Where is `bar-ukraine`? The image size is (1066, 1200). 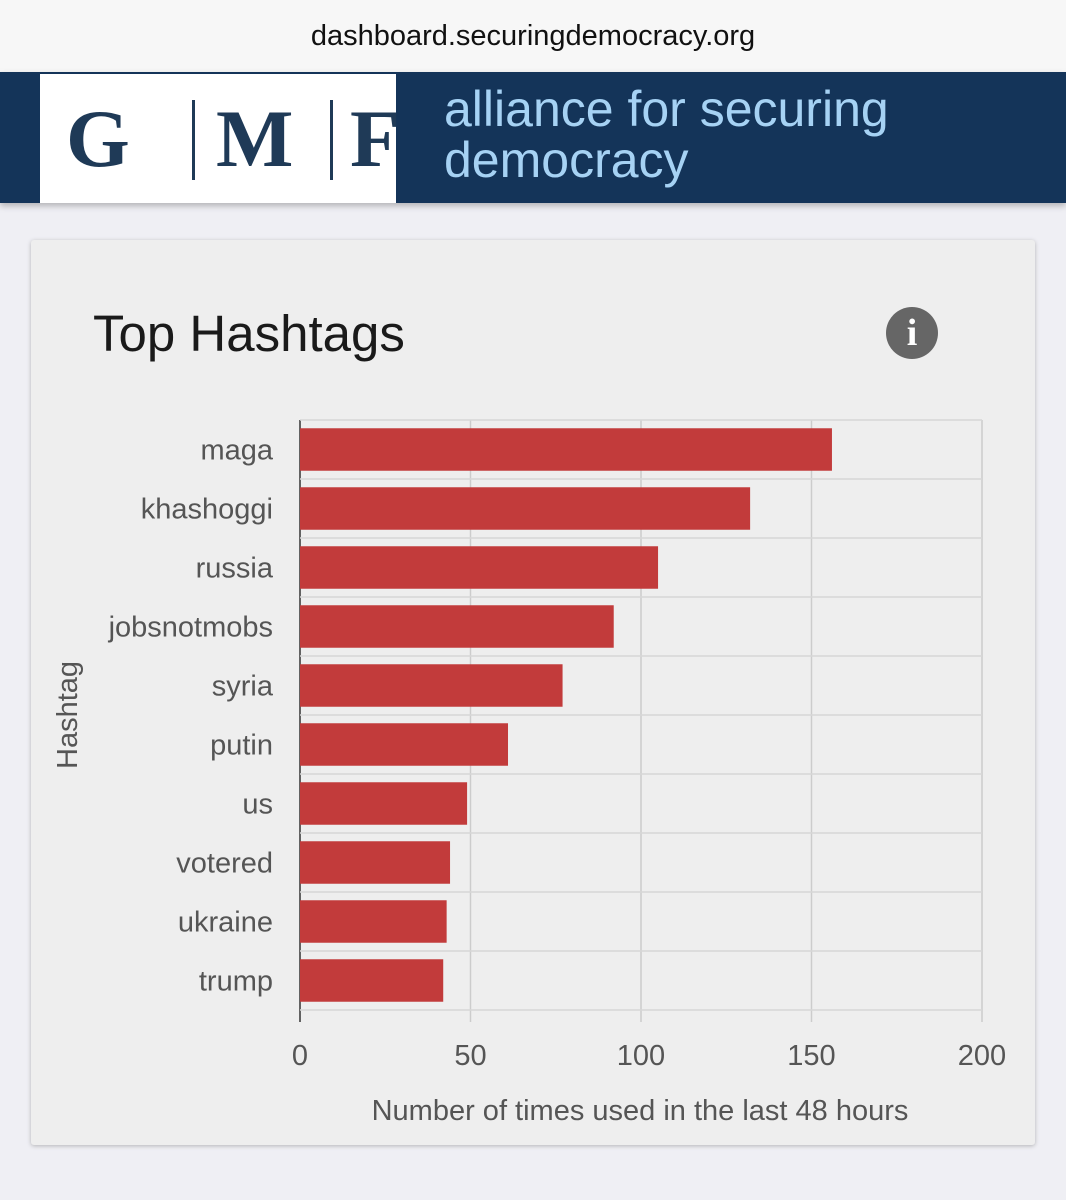
bar-ukraine is located at coordinates (373, 921).